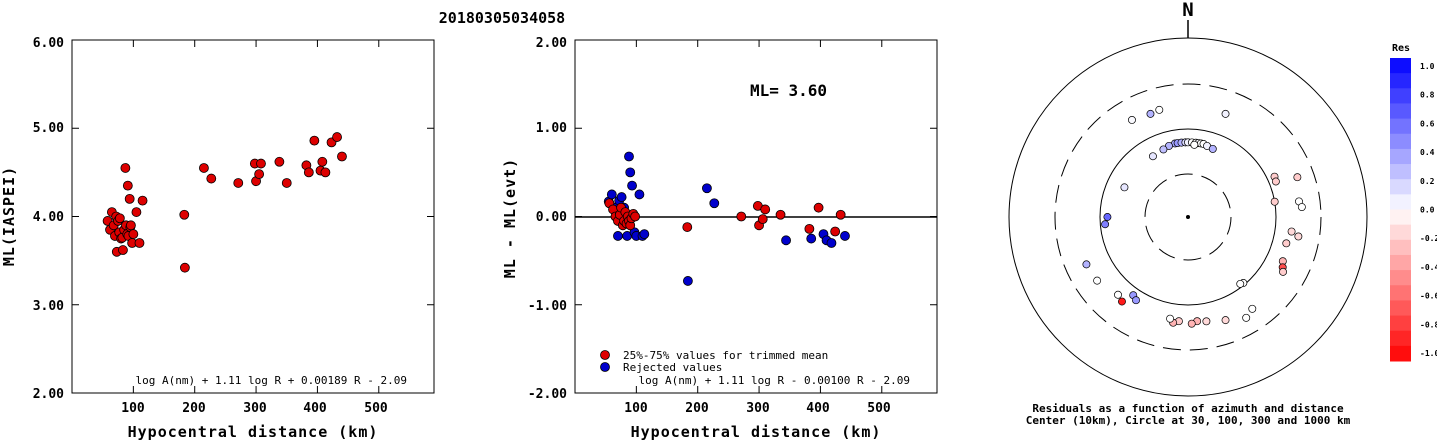 The height and width of the screenshot is (441, 1437). I want to click on circle-100km, so click(1188, 217).